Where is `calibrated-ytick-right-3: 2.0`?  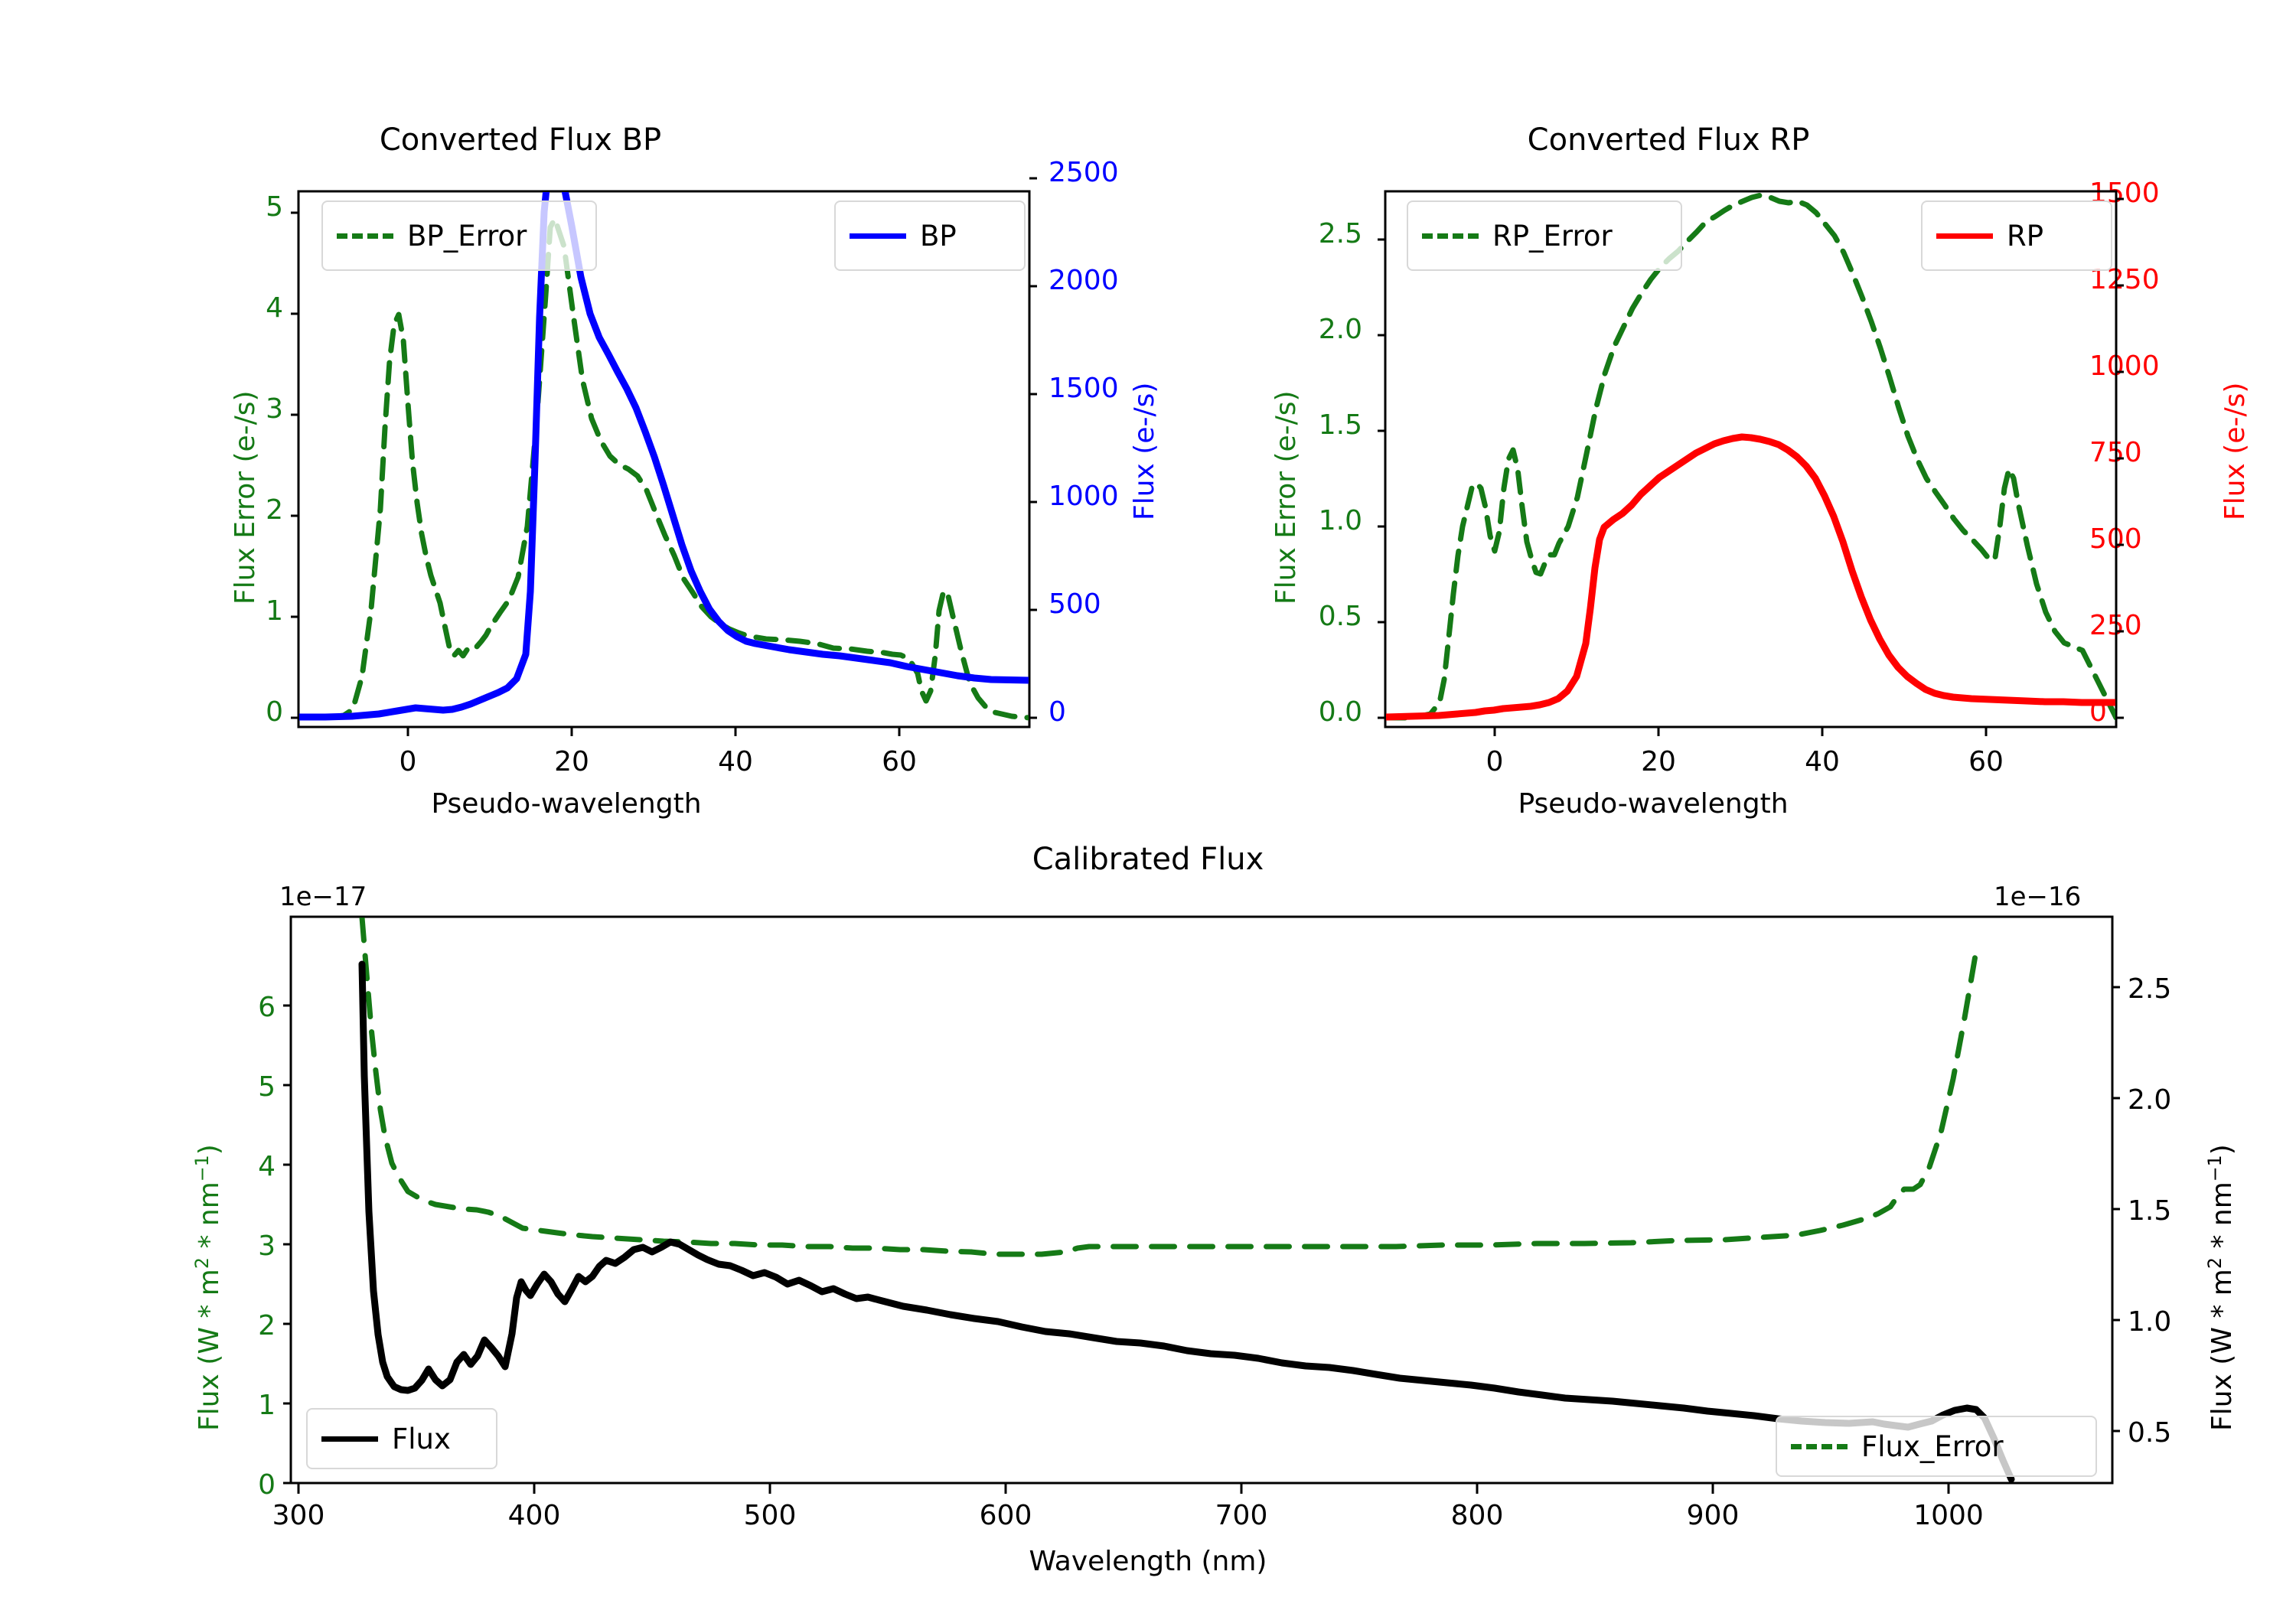
calibrated-ytick-right-3: 2.0 is located at coordinates (2150, 1100).